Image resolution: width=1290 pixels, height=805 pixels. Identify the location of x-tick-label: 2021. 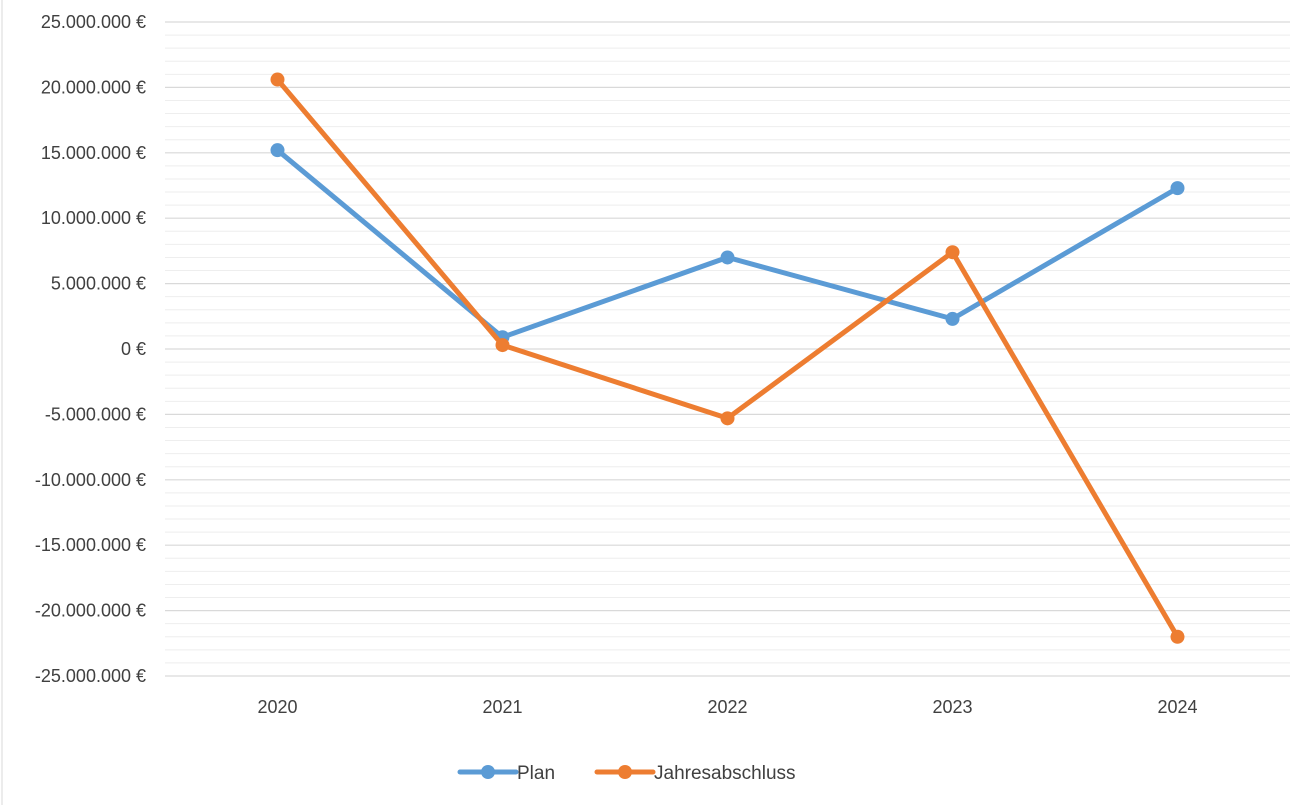
(502, 707).